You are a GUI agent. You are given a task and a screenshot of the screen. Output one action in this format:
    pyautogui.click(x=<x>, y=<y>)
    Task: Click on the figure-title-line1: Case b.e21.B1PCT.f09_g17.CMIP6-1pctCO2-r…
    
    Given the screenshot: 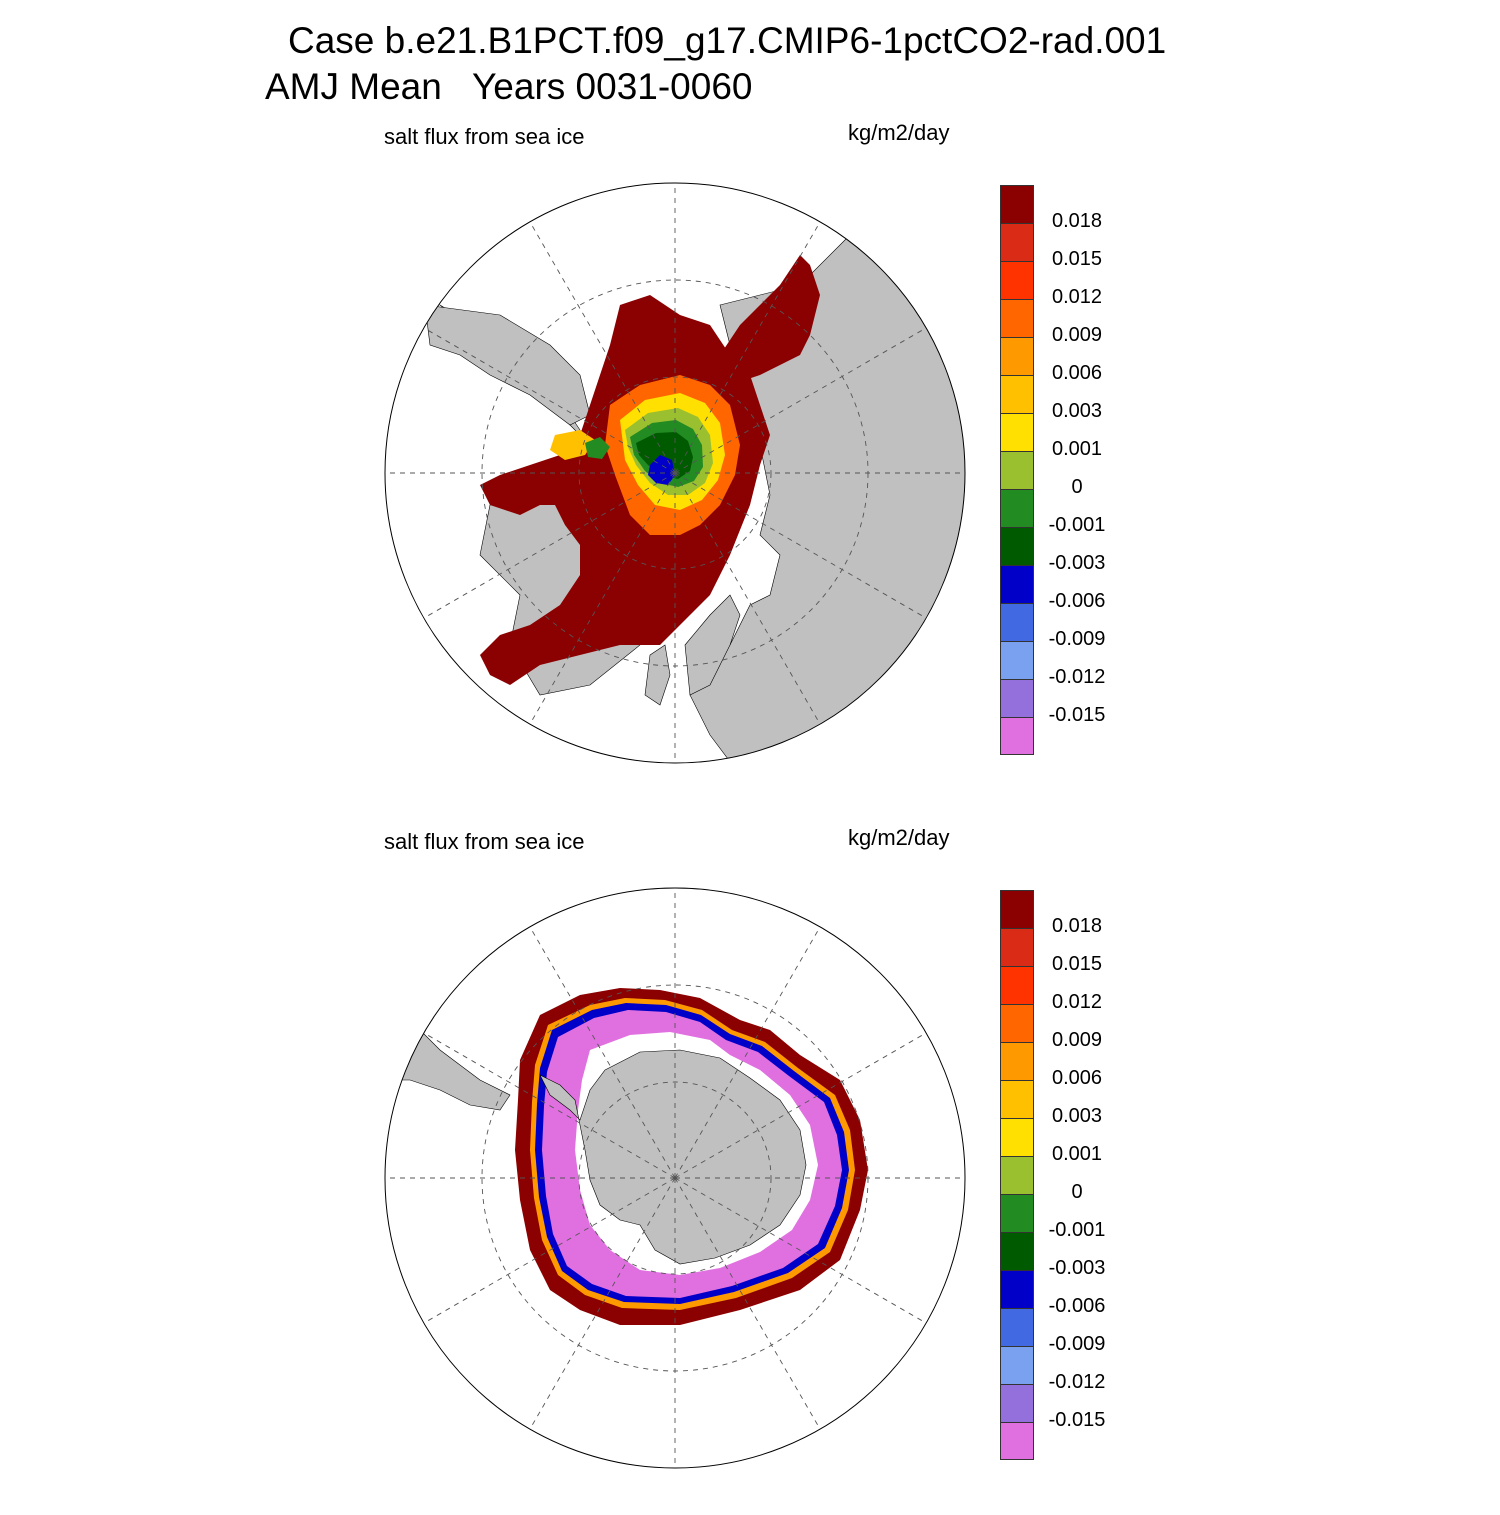 What is the action you would take?
    pyautogui.click(x=727, y=40)
    